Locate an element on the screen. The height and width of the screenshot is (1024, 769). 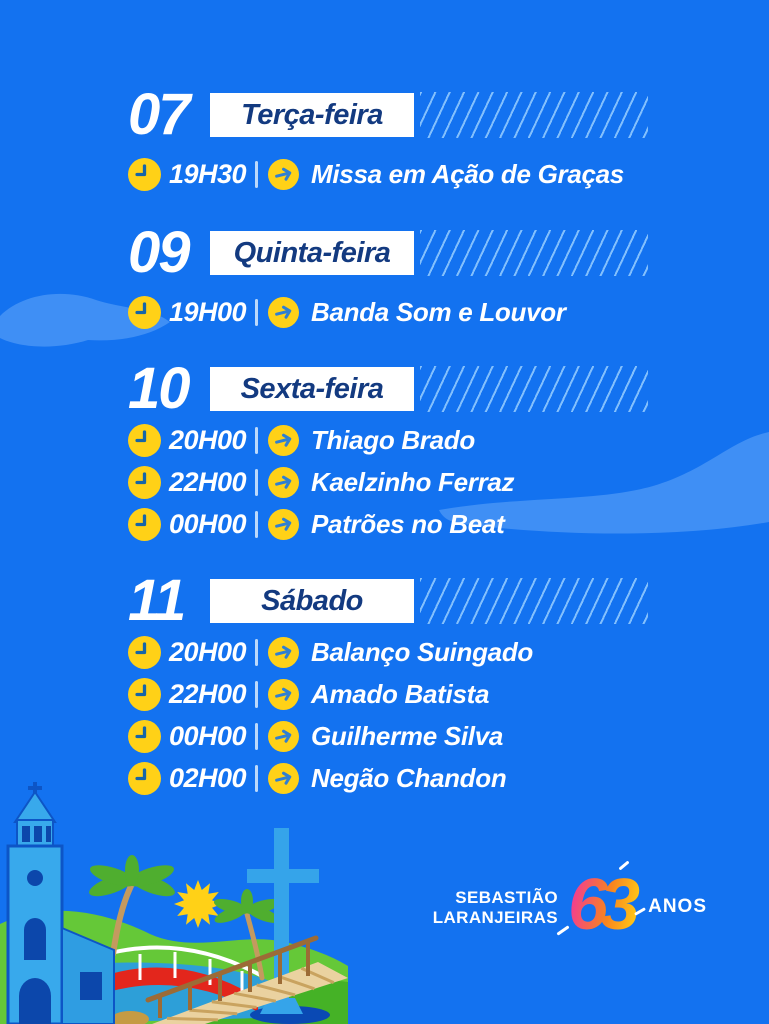
weekday-label: Sábado is located at coordinates (312, 600).